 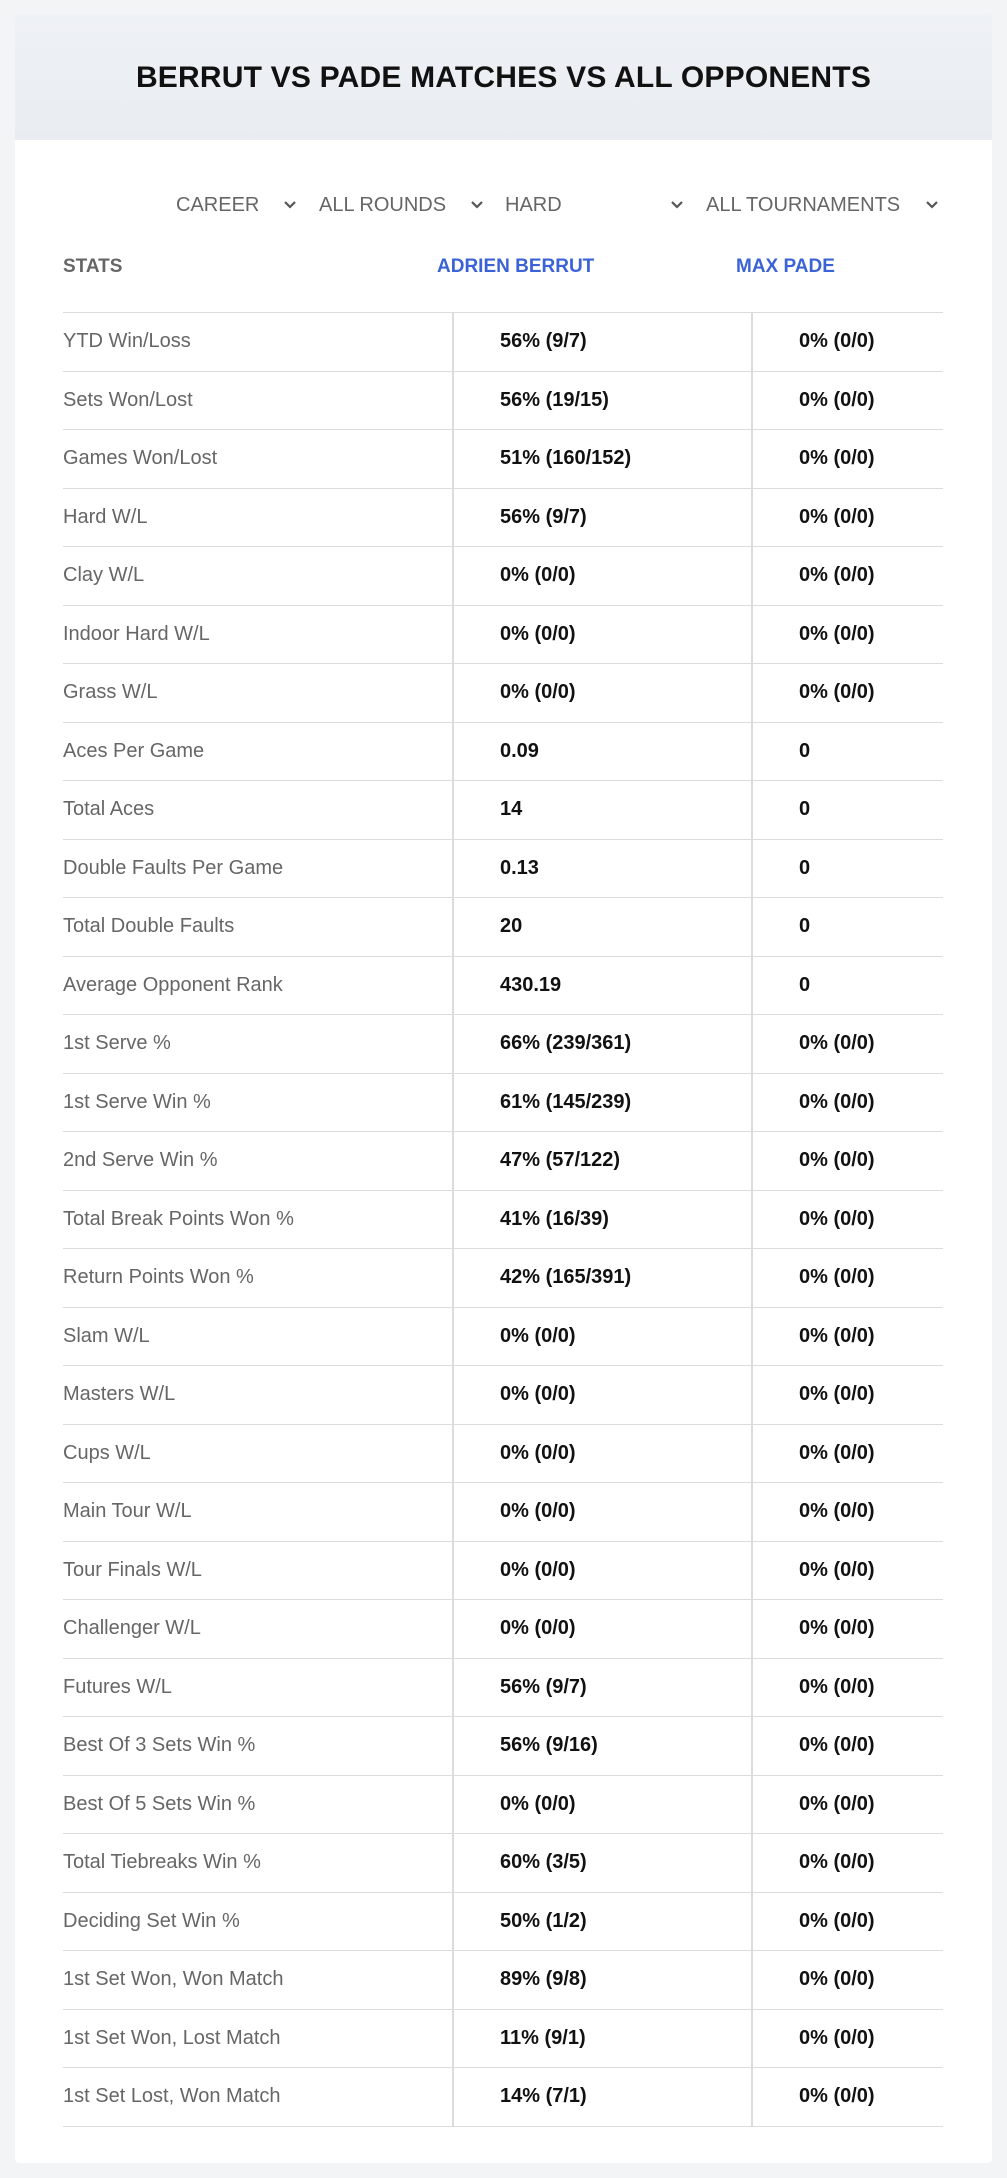 I want to click on table-row: Indoor Hard W/L 0% (0/0) 0% (0/0), so click(x=503, y=633).